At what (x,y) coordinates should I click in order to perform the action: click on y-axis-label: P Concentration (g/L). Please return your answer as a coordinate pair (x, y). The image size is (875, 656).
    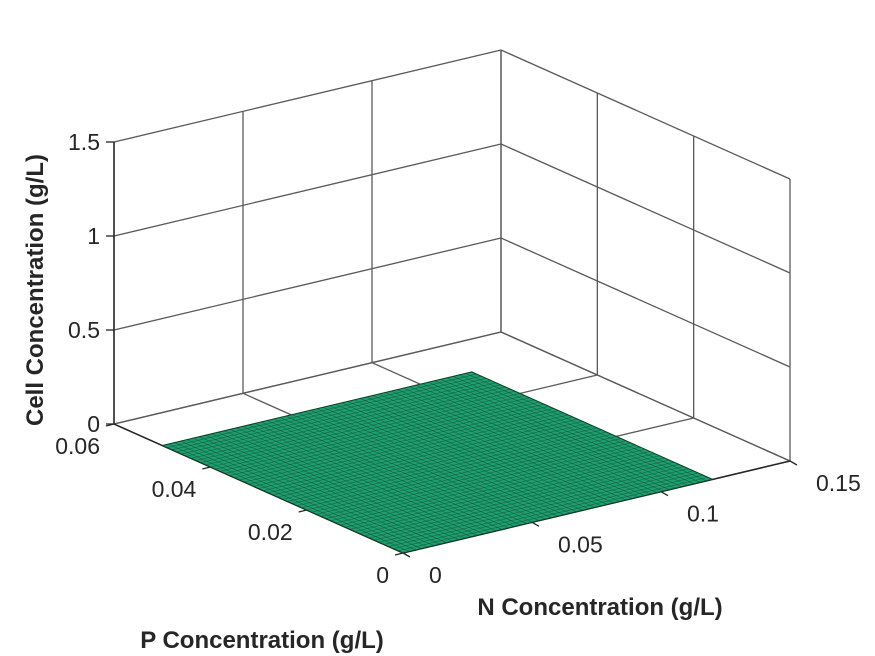
    Looking at the image, I should click on (262, 640).